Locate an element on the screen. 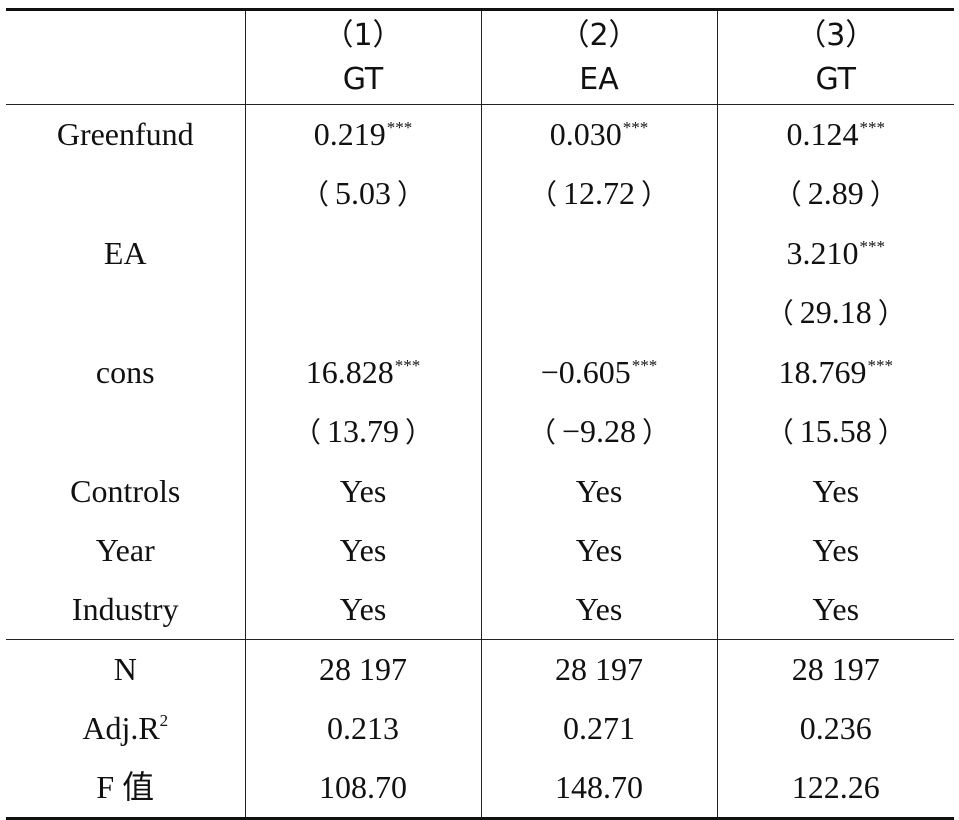 The image size is (959, 820). cell-value: 0.219 is located at coordinates (349, 134).